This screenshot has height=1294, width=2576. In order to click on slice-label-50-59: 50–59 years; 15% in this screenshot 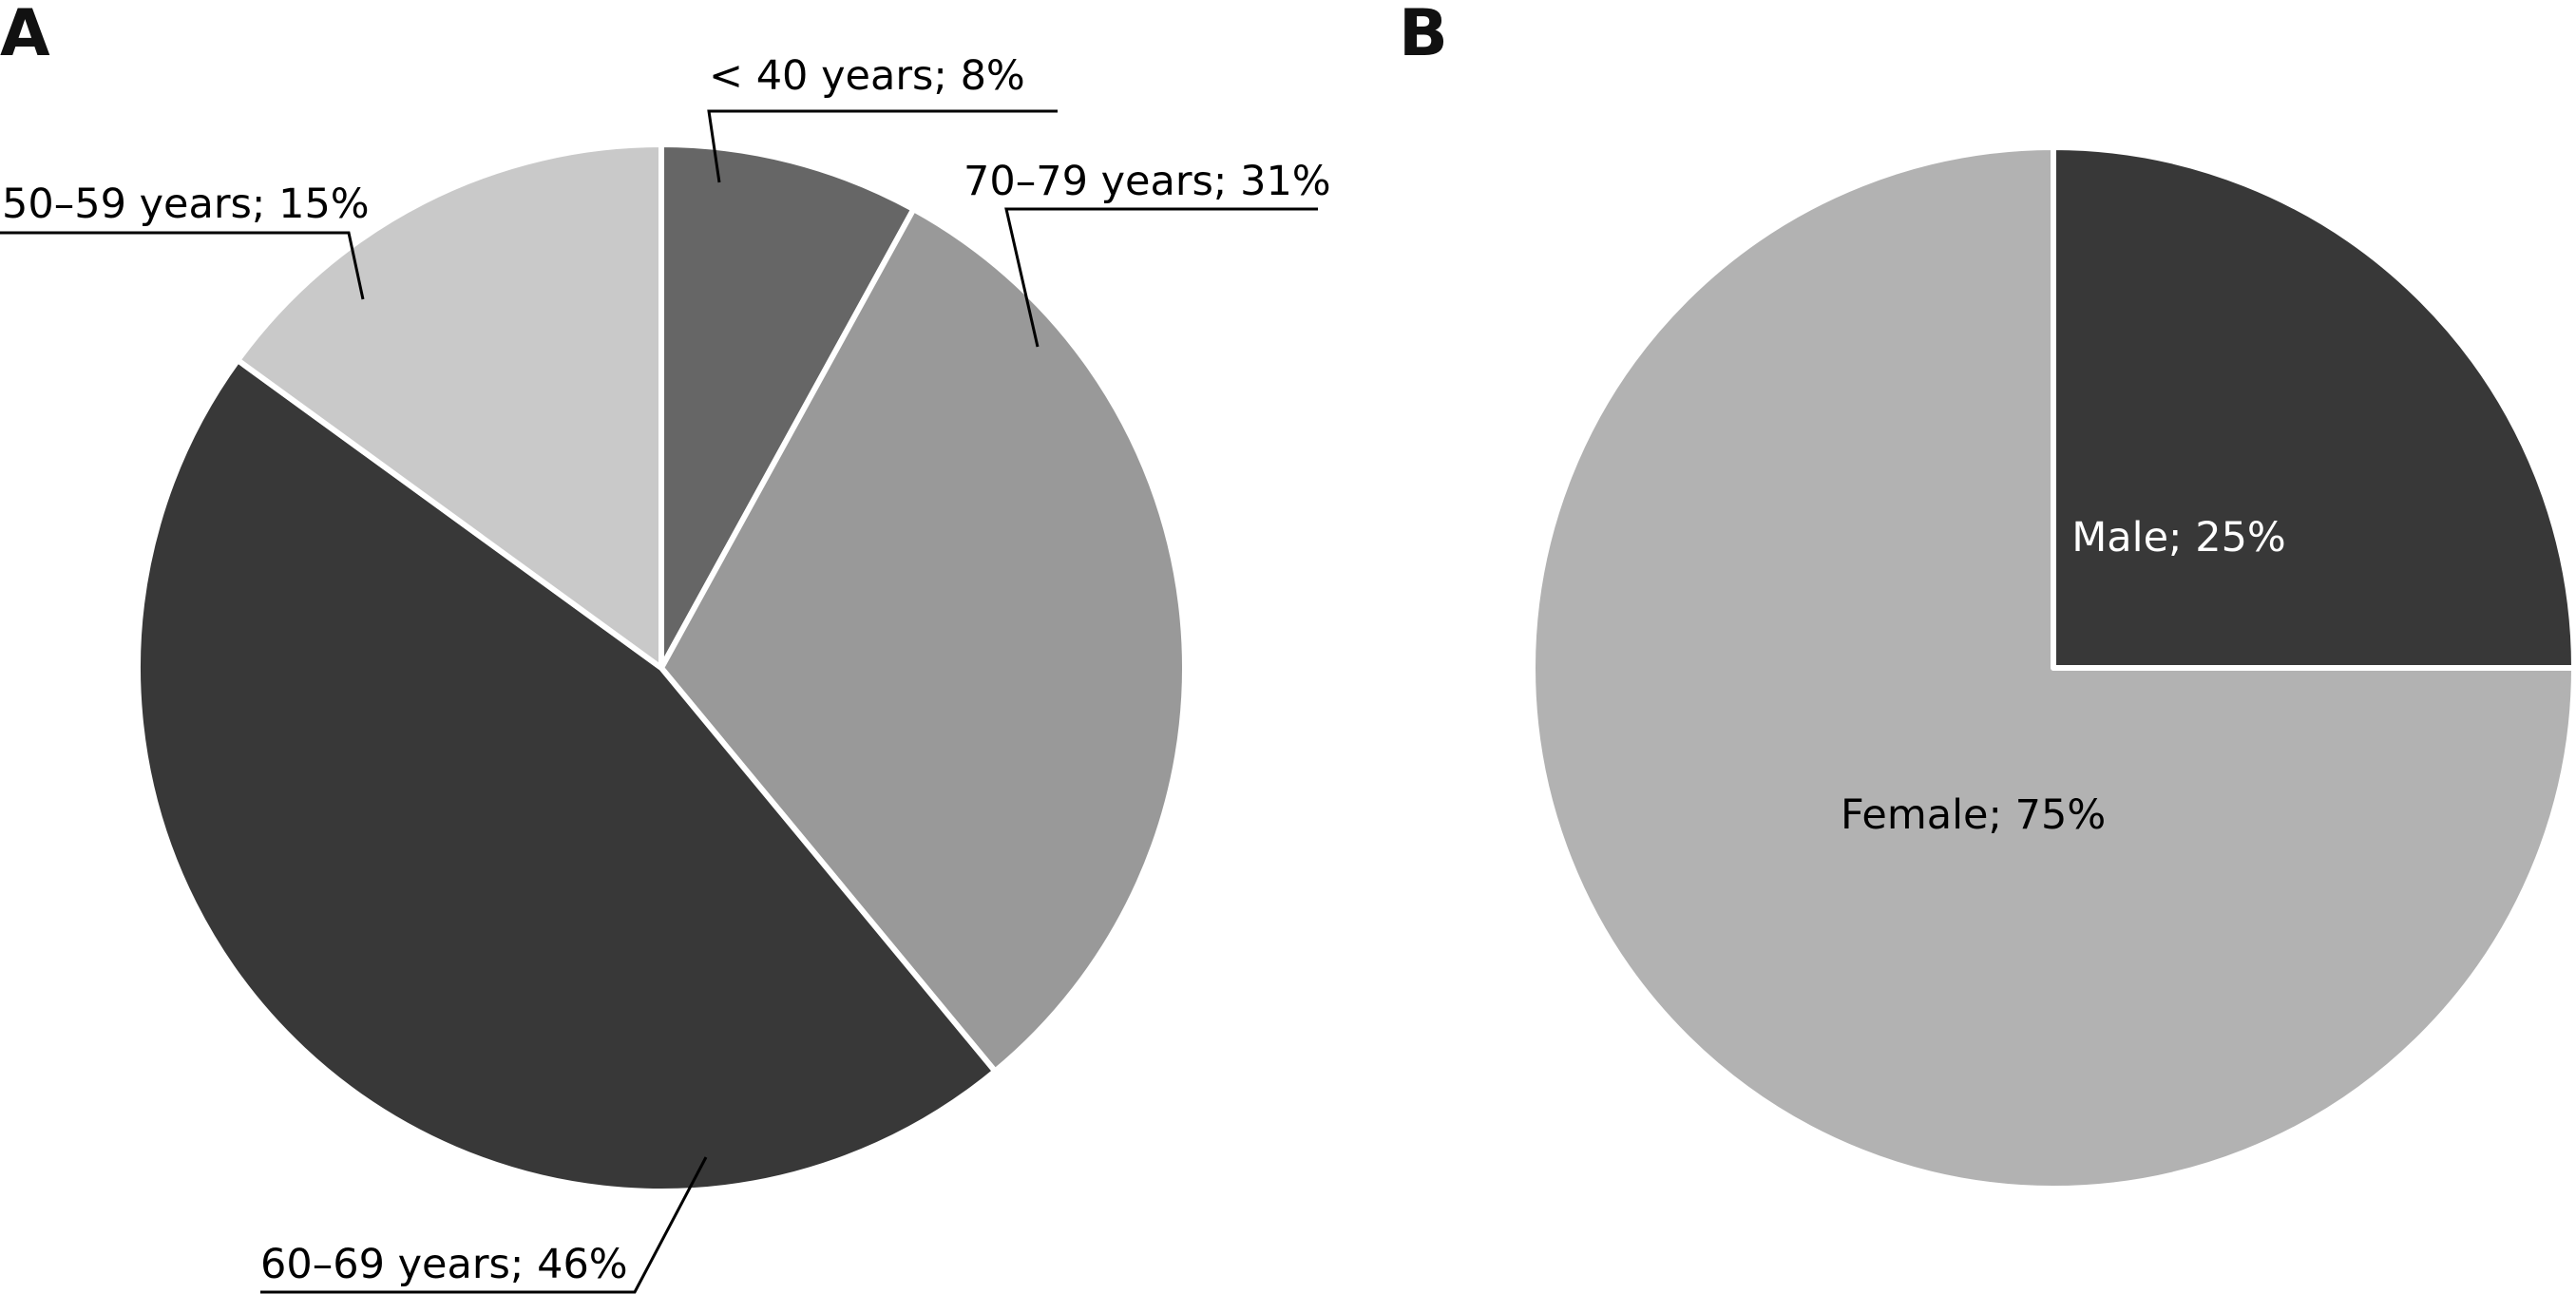, I will do `click(186, 204)`.